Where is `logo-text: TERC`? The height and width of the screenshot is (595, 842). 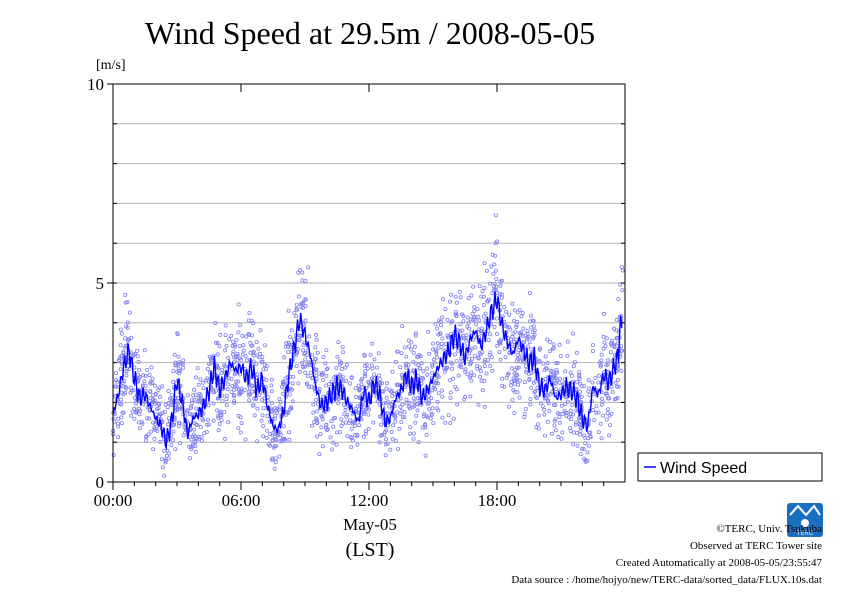 logo-text: TERC is located at coordinates (805, 534).